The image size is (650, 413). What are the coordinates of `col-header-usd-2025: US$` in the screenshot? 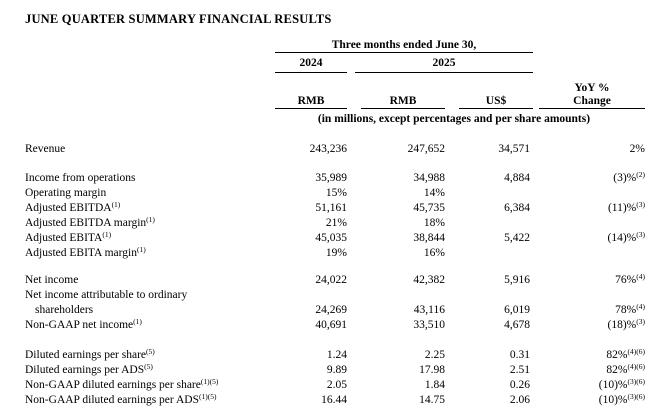 It's located at (496, 102).